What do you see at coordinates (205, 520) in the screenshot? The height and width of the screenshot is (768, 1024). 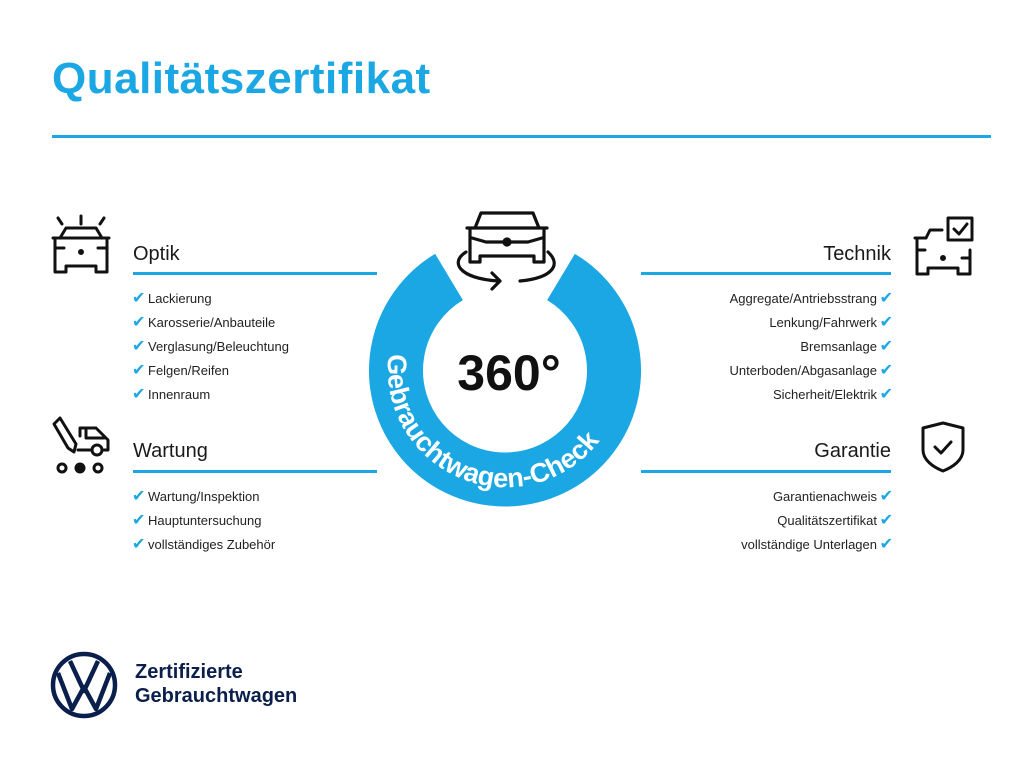 I see `checklist-item-label: Hauptuntersuchung` at bounding box center [205, 520].